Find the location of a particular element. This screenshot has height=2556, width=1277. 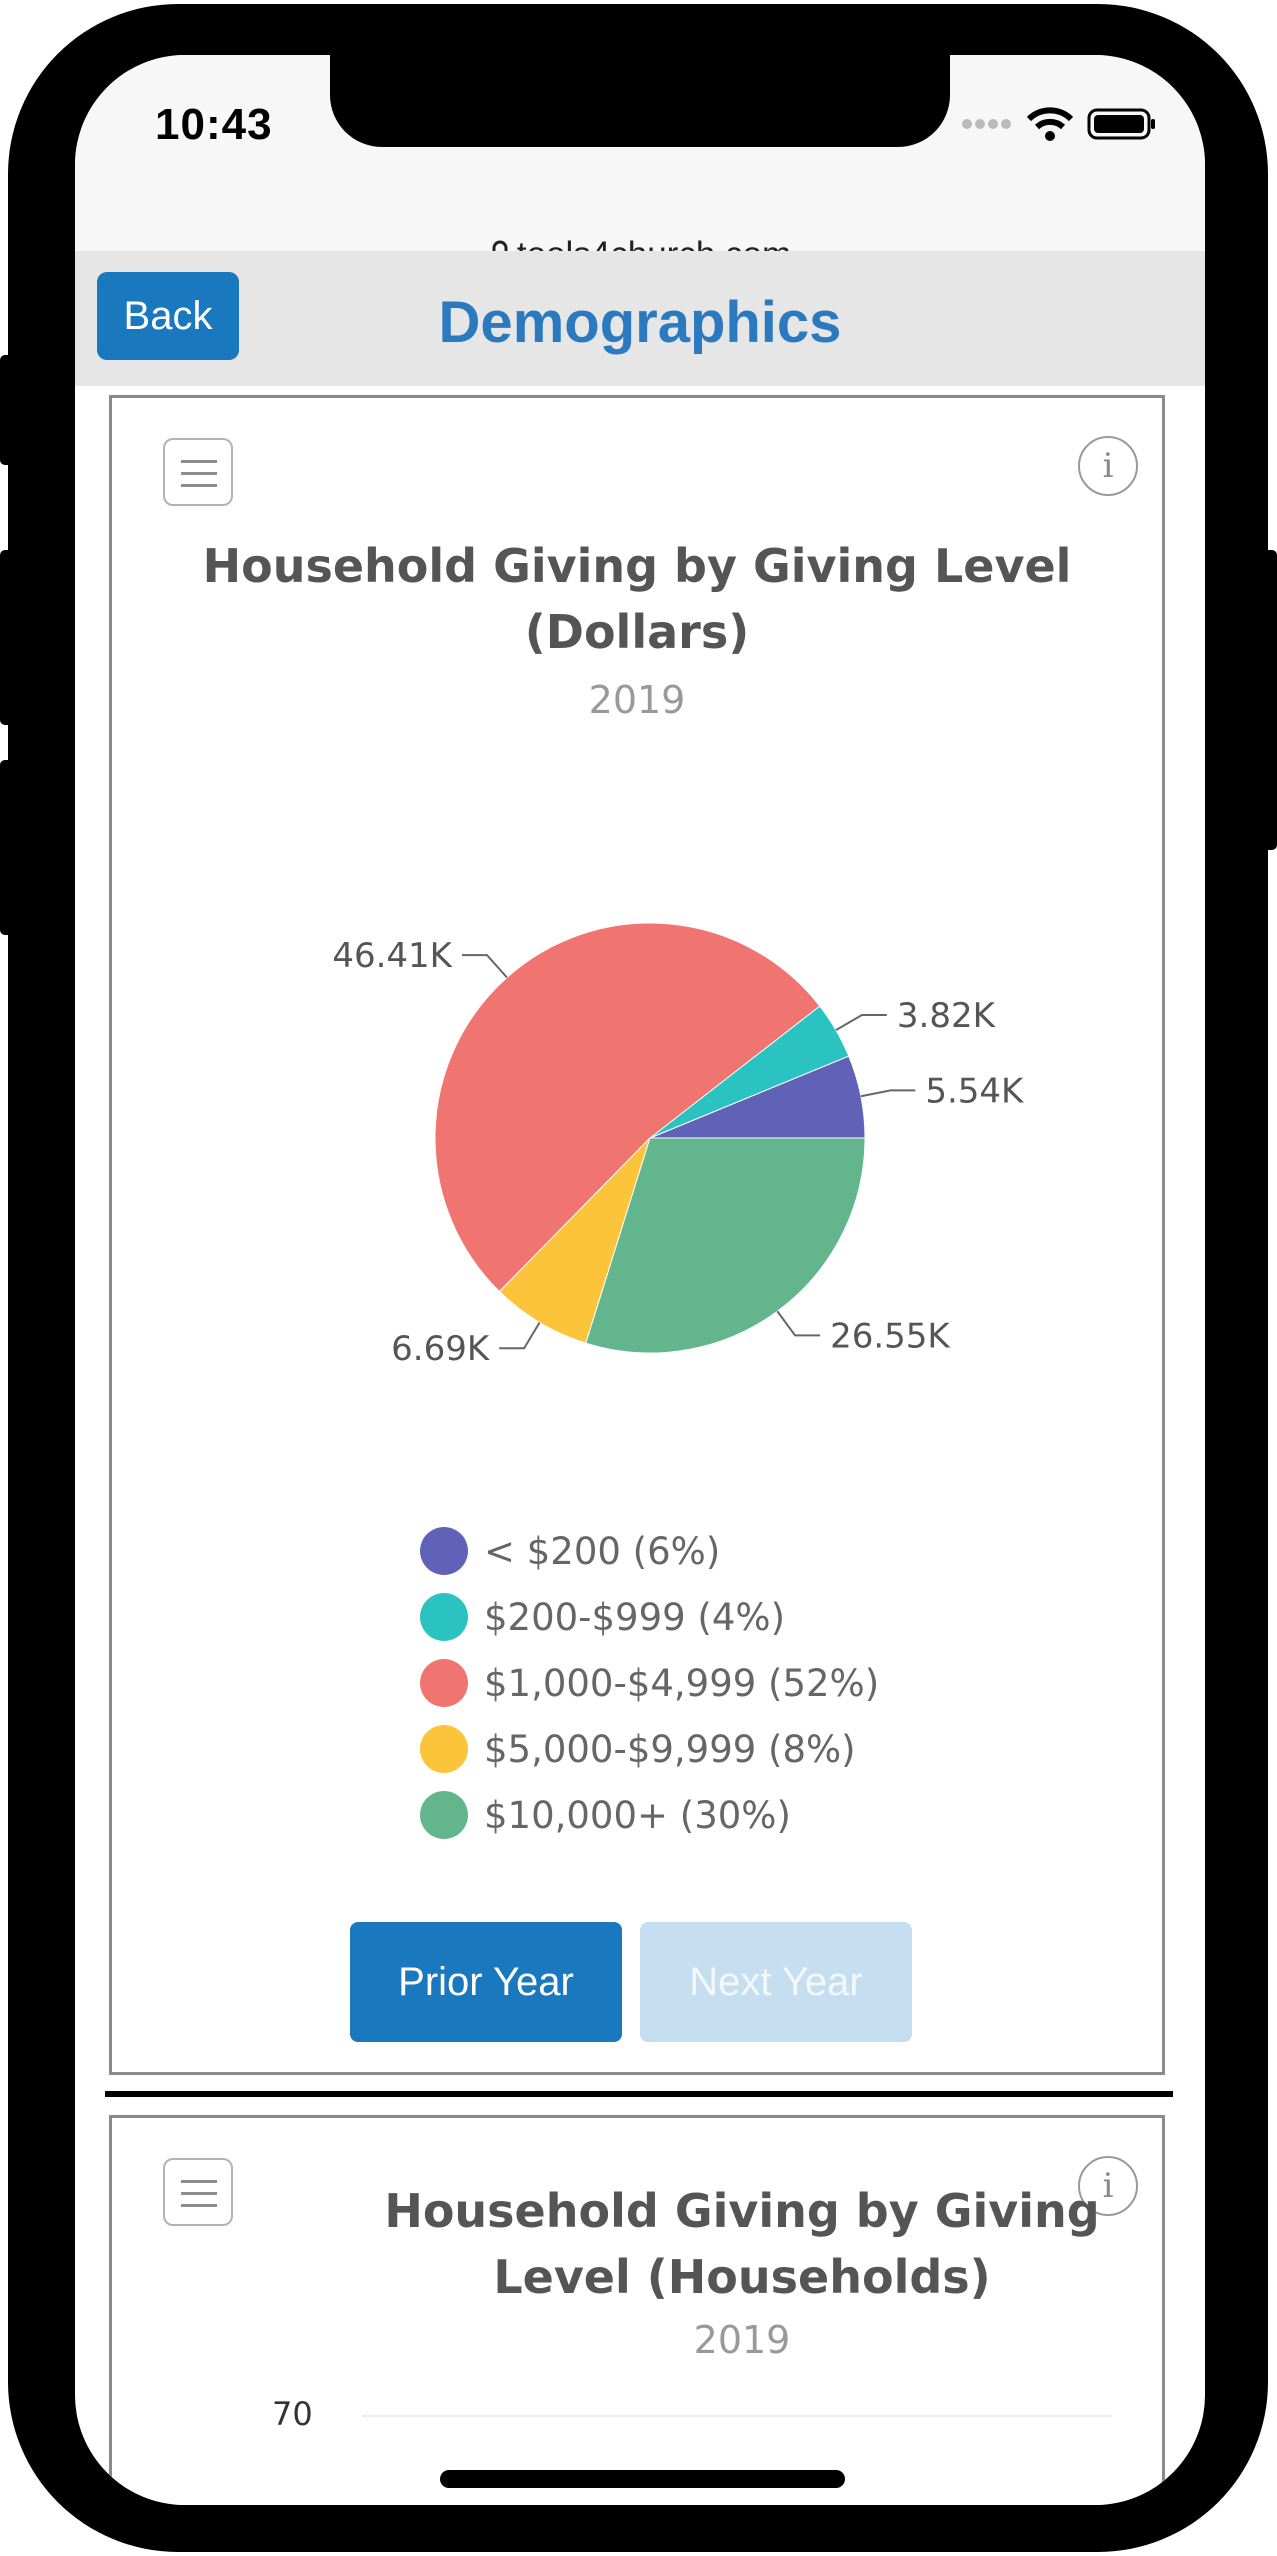

chart-title-line1: Household Giving by Giving is located at coordinates (742, 2211).